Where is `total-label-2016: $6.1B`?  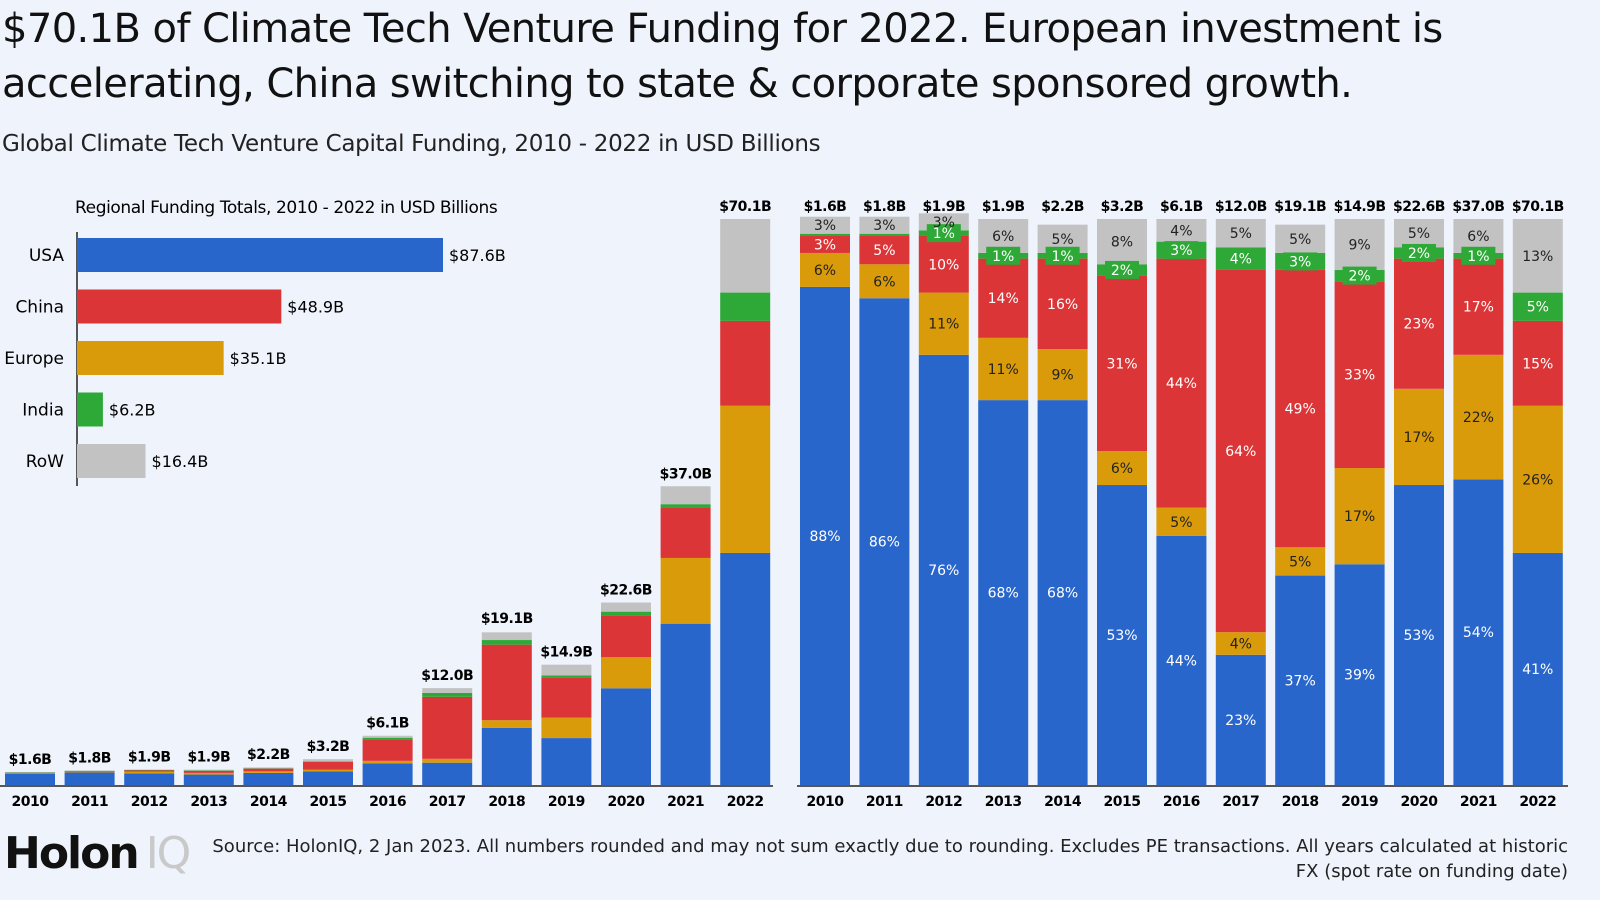 total-label-2016: $6.1B is located at coordinates (387, 724).